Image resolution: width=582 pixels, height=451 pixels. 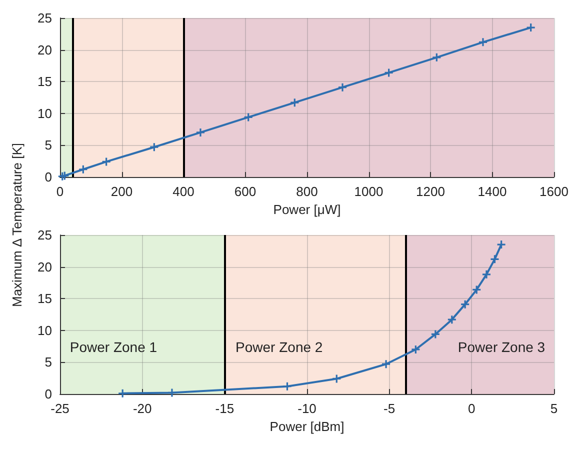 What do you see at coordinates (307, 426) in the screenshot?
I see `x-axis-title: Power [dBm]` at bounding box center [307, 426].